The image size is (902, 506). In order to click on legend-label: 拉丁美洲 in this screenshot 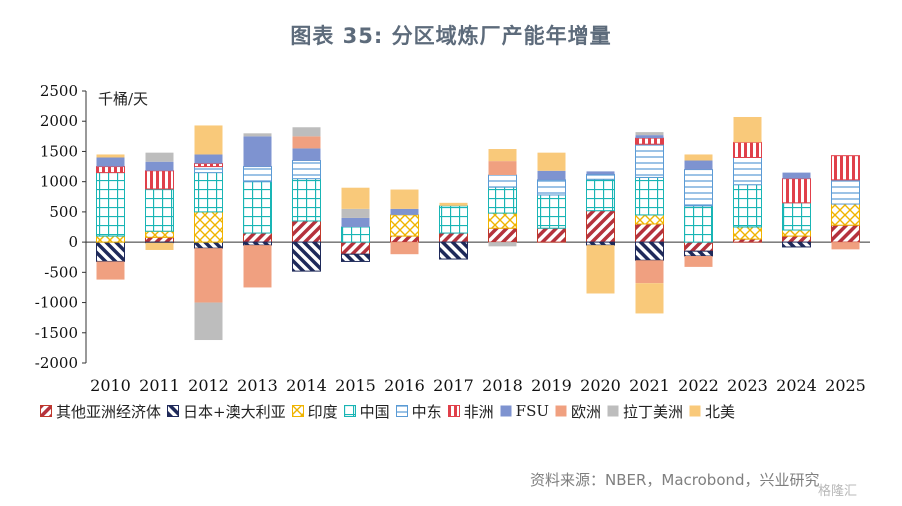, I will do `click(653, 411)`.